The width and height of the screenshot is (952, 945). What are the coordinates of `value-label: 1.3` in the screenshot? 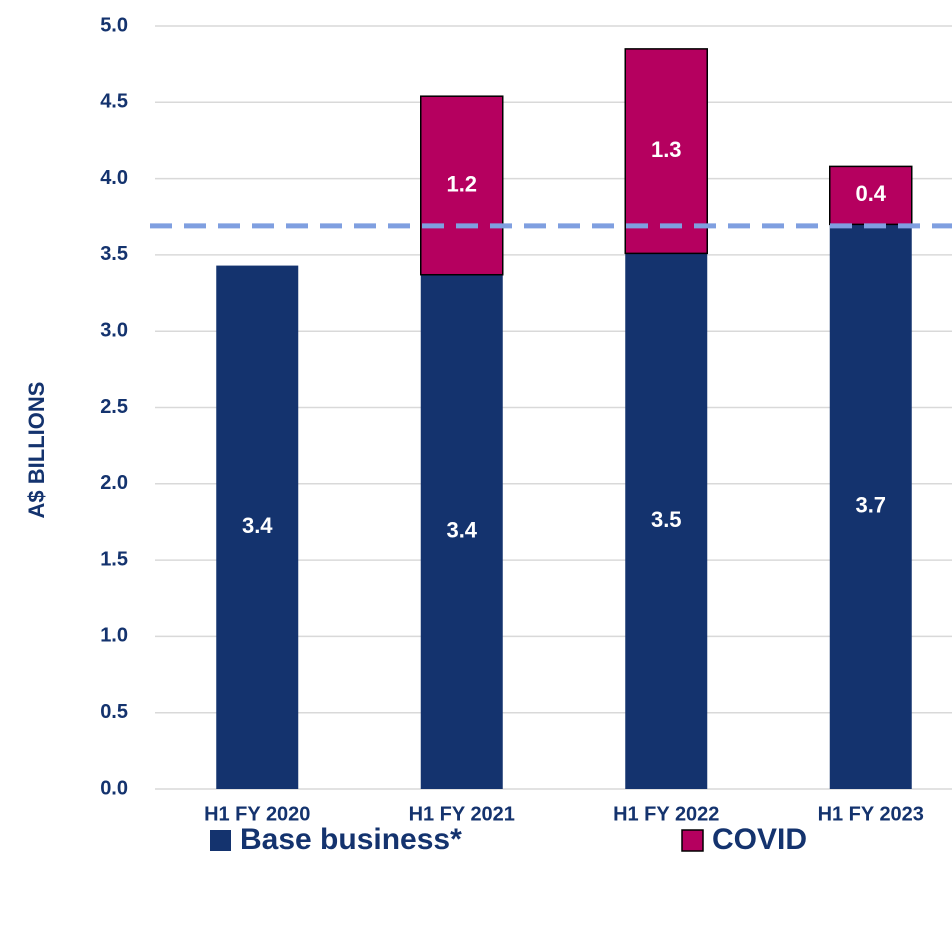 It's located at (666, 149).